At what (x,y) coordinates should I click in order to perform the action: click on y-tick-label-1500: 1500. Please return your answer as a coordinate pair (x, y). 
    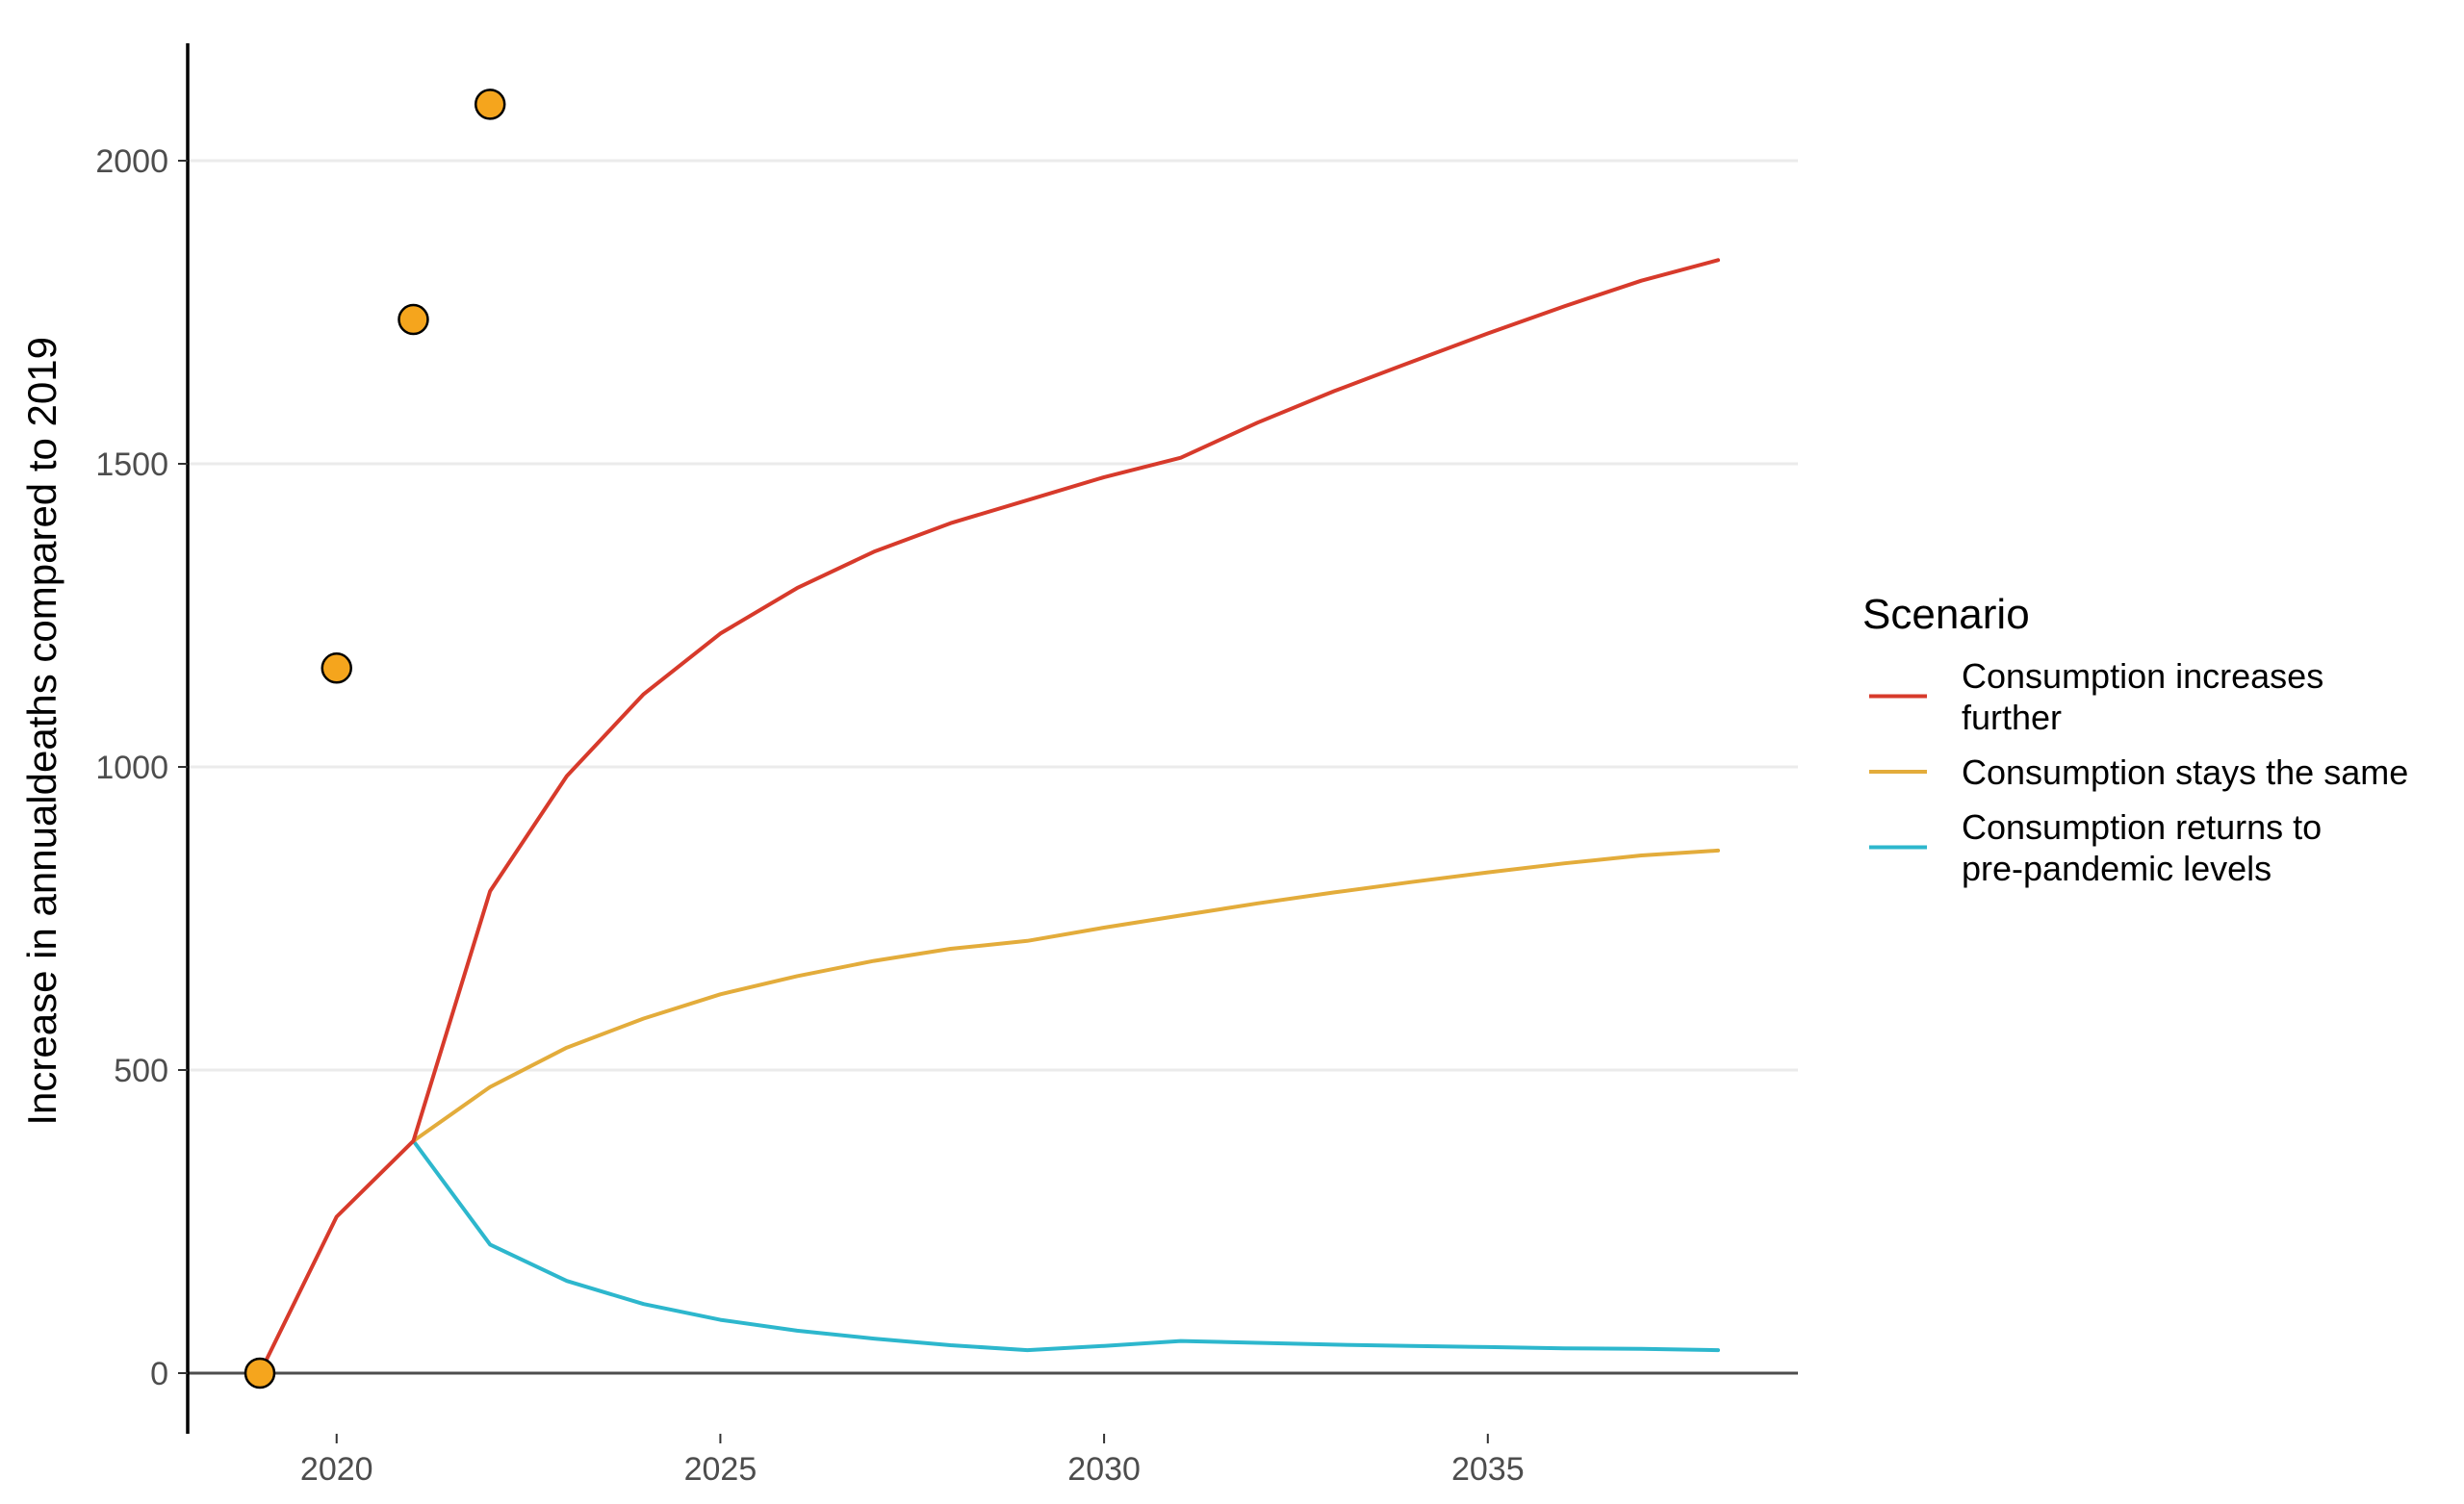
    Looking at the image, I should click on (131, 465).